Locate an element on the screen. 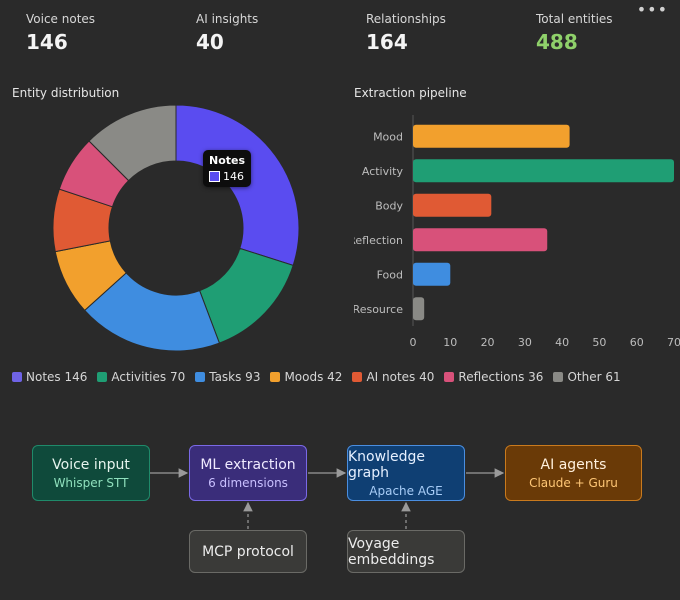 The height and width of the screenshot is (600, 680). legend-item: AI notes 40 is located at coordinates (393, 377).